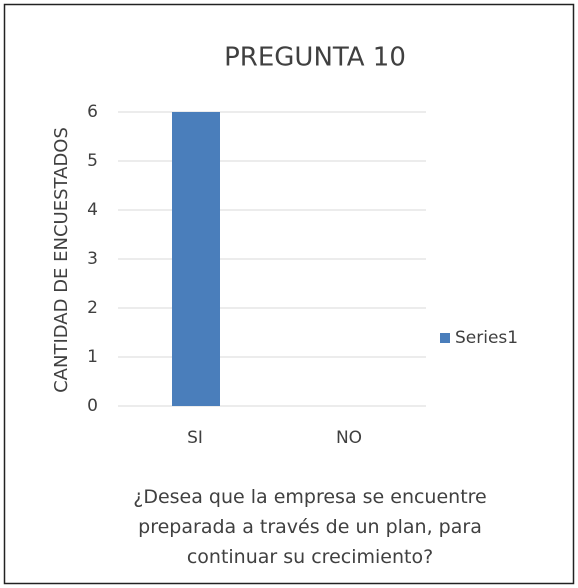 This screenshot has width=578, height=588. I want to click on legend-label: Series1, so click(486, 338).